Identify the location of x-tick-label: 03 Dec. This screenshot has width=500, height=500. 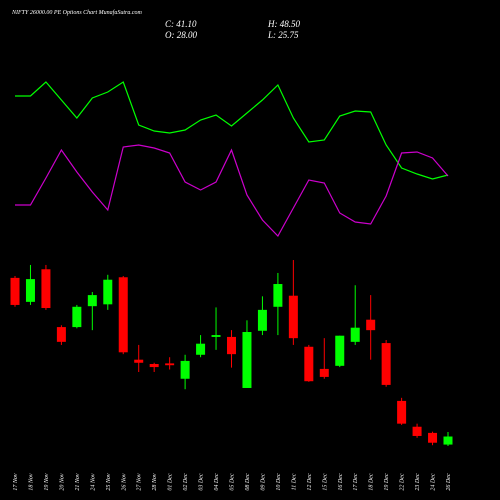
(202, 481).